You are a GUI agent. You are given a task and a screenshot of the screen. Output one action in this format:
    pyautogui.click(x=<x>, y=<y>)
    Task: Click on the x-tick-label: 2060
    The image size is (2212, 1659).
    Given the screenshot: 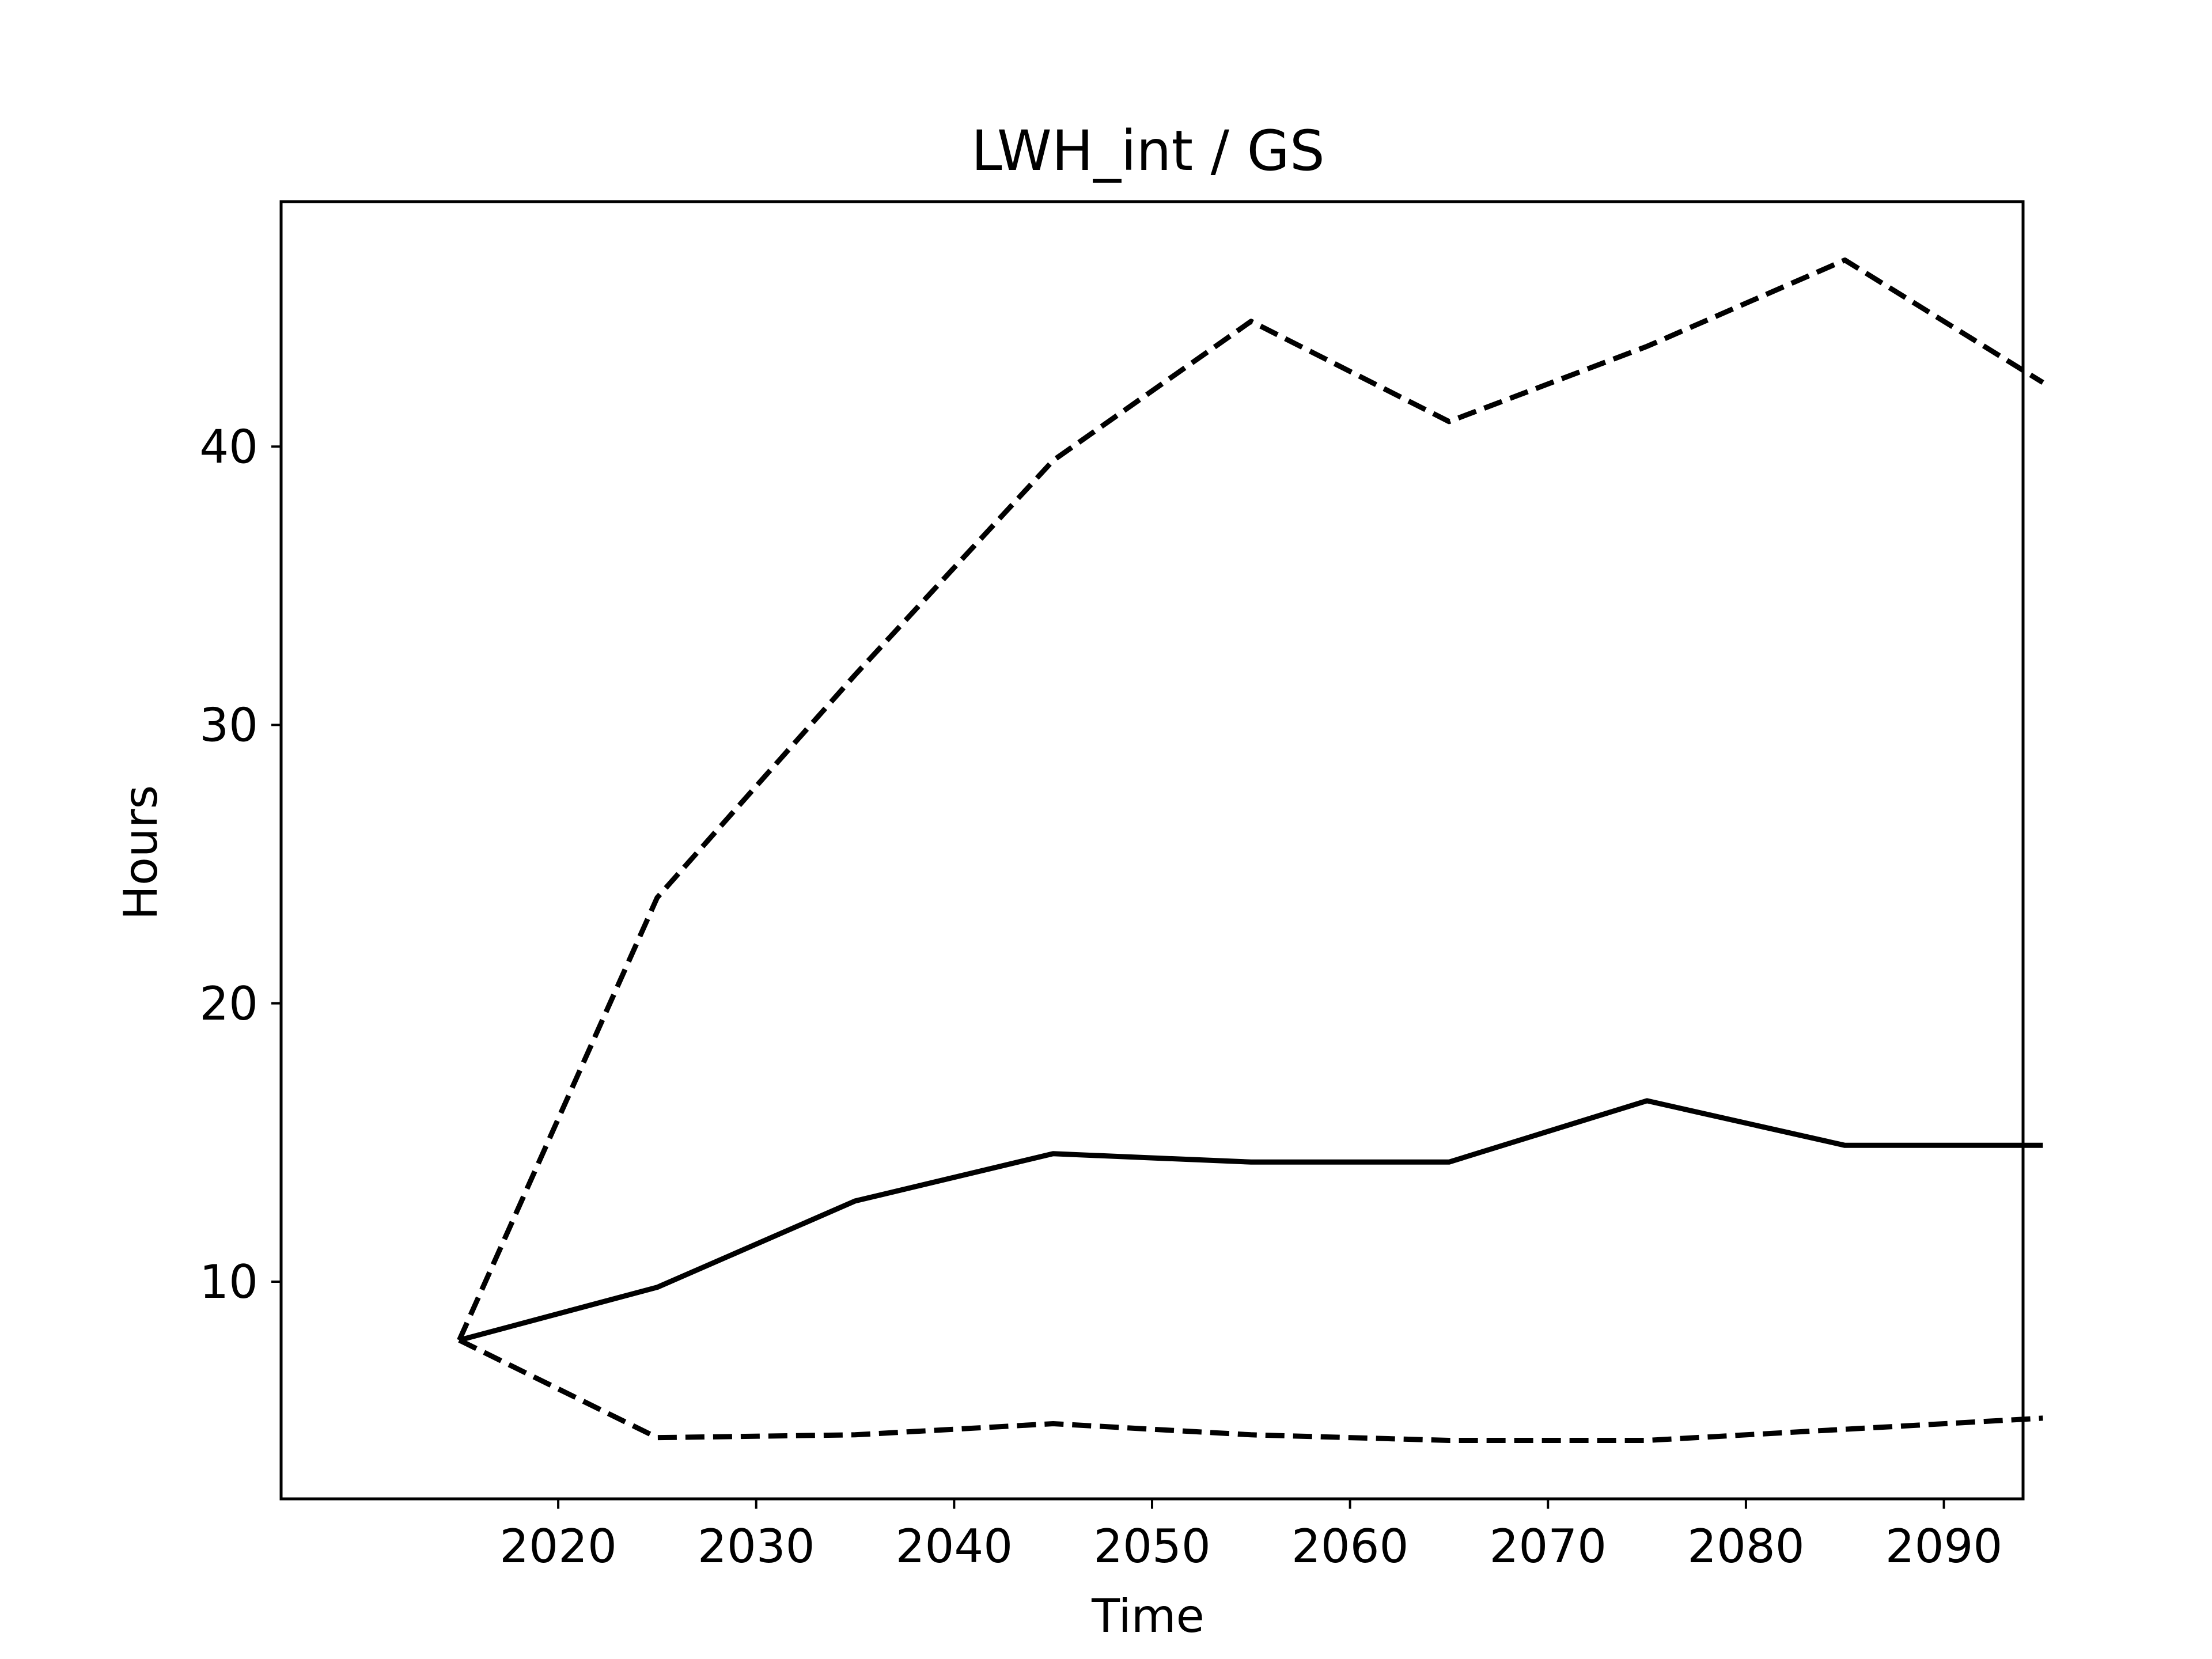 What is the action you would take?
    pyautogui.click(x=1350, y=1546)
    